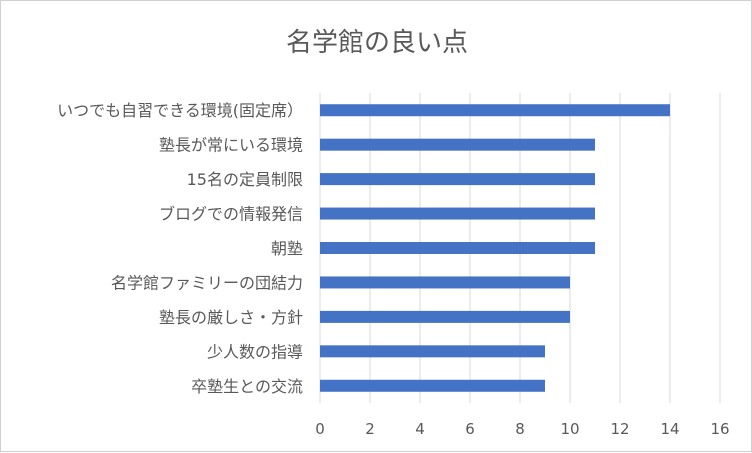 The height and width of the screenshot is (453, 752). What do you see at coordinates (619, 429) in the screenshot?
I see `x-tick-label: 12` at bounding box center [619, 429].